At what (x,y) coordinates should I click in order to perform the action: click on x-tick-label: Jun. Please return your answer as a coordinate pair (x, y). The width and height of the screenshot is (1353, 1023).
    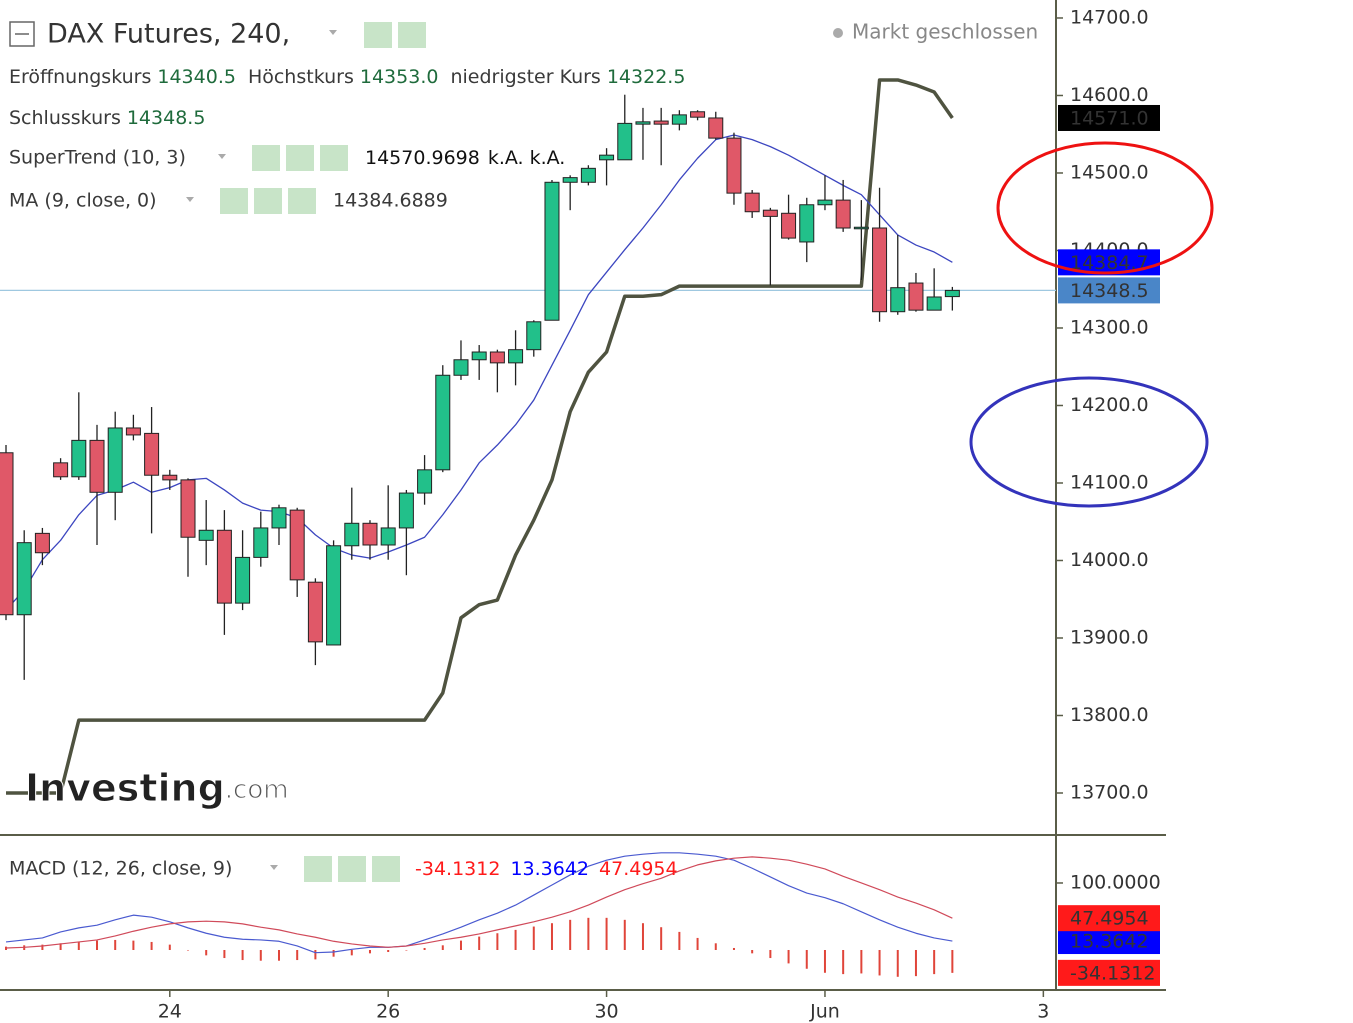
    Looking at the image, I should click on (824, 1012).